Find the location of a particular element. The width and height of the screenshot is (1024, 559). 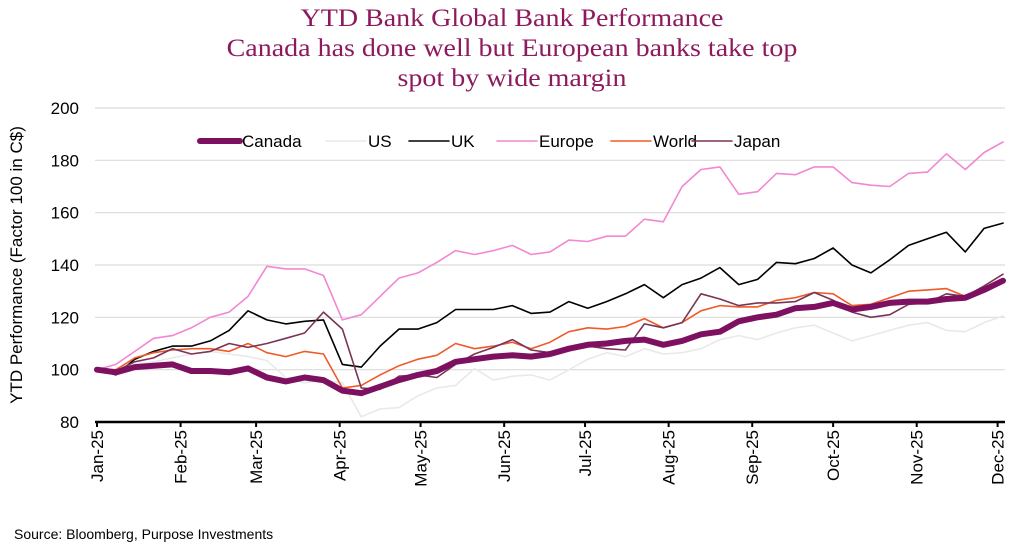

x-tick-label: Jan-25 is located at coordinates (97, 456).